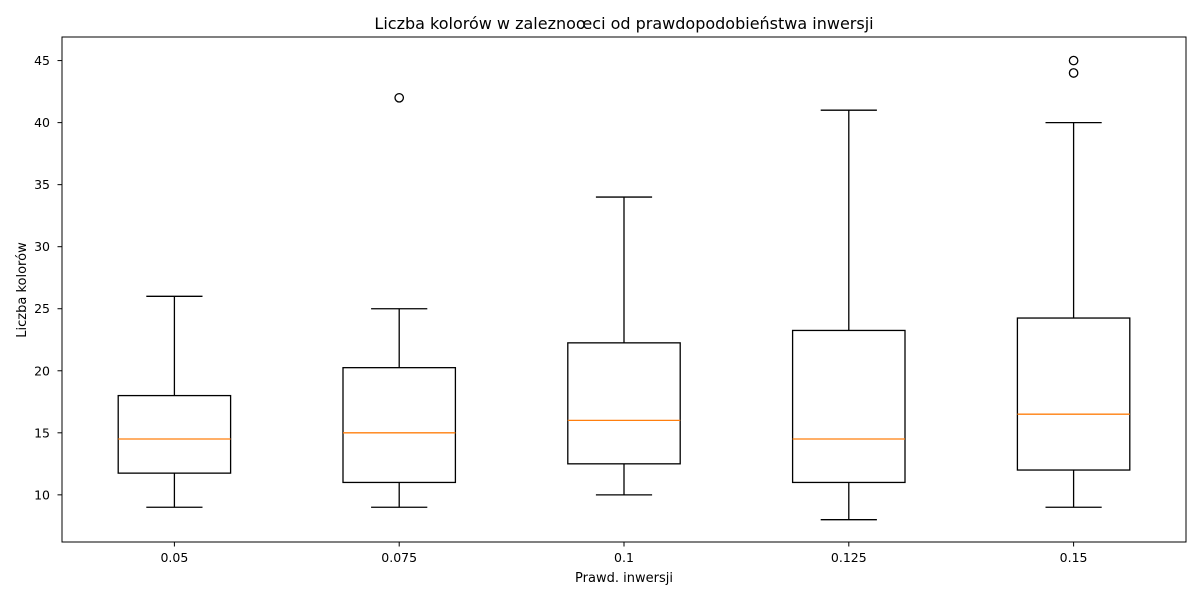 The height and width of the screenshot is (600, 1200). I want to click on x-tick-label: 0.15, so click(1074, 557).